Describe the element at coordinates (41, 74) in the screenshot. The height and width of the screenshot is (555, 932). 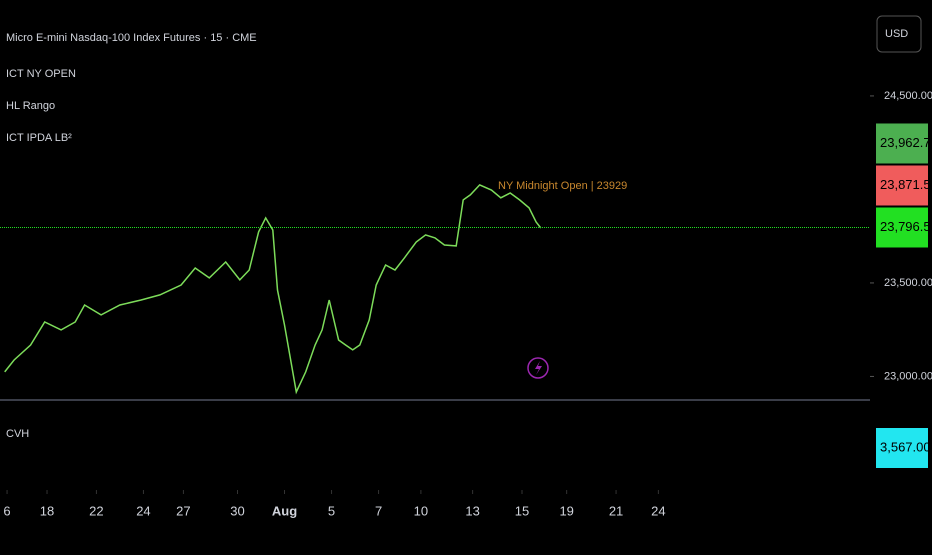
I see `indicator-label: ICT NY OPEN` at that location.